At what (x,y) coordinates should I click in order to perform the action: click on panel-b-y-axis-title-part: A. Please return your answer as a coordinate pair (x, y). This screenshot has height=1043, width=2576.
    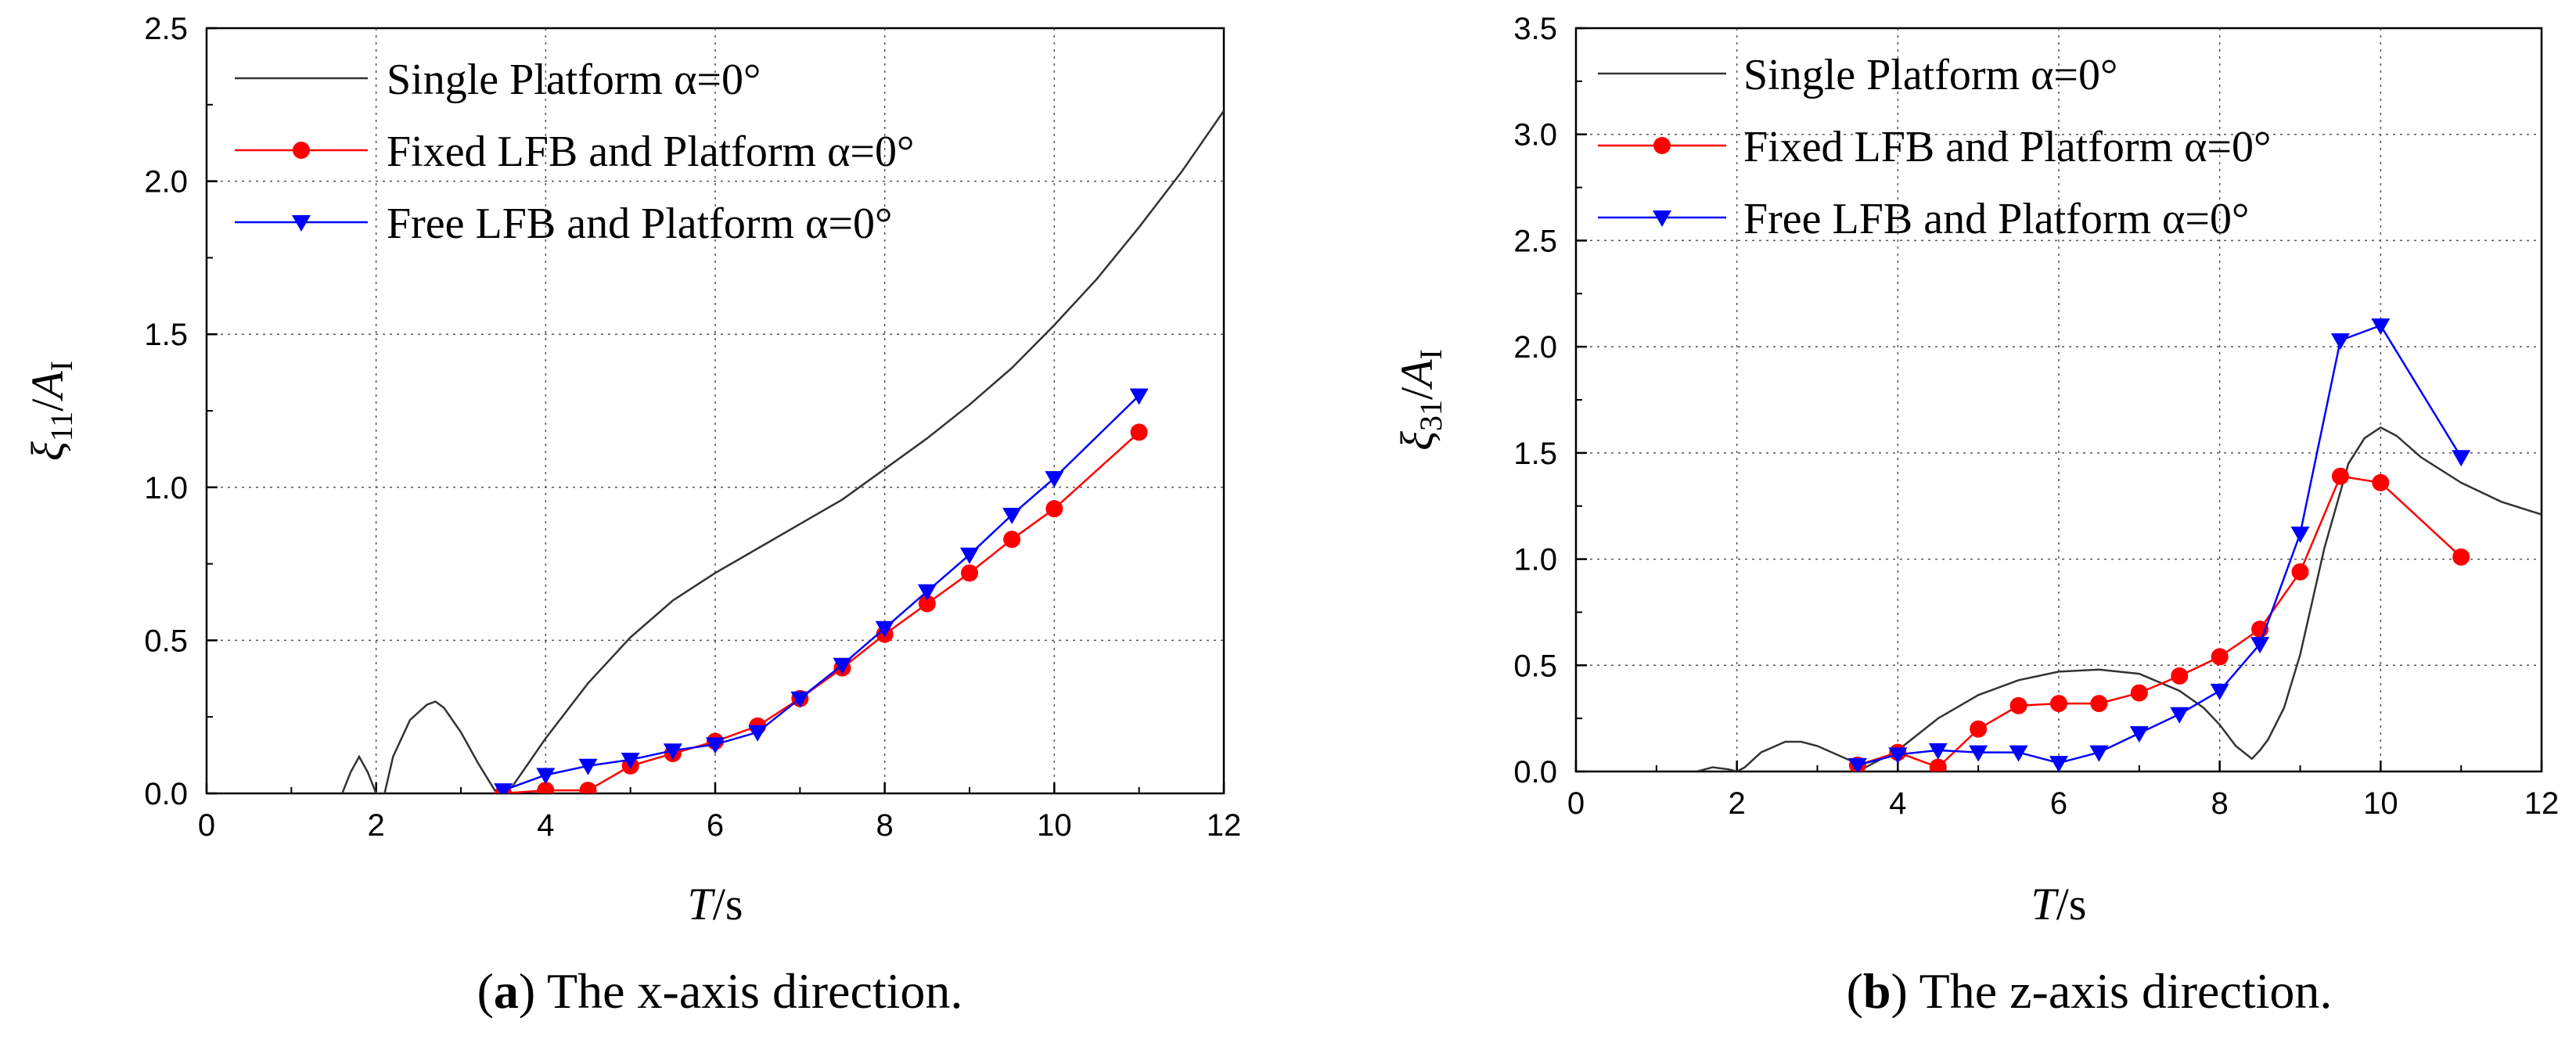
    Looking at the image, I should click on (1417, 374).